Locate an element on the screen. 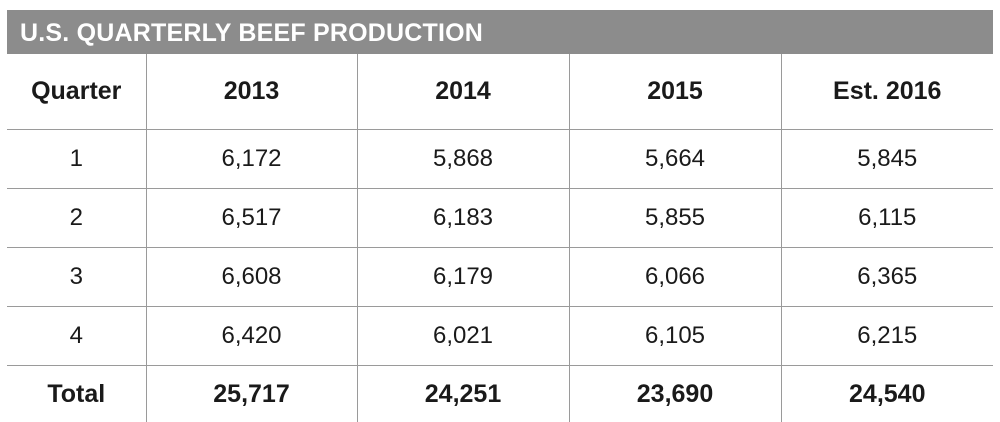 The image size is (1000, 422). value-cell: 6,179 is located at coordinates (463, 277).